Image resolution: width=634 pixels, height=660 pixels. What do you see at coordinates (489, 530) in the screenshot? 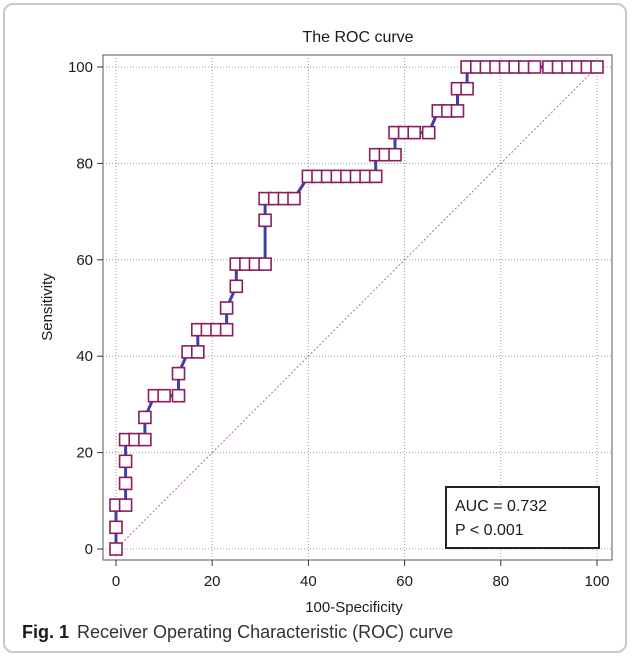
I see `p-value-text: P < 0.001` at bounding box center [489, 530].